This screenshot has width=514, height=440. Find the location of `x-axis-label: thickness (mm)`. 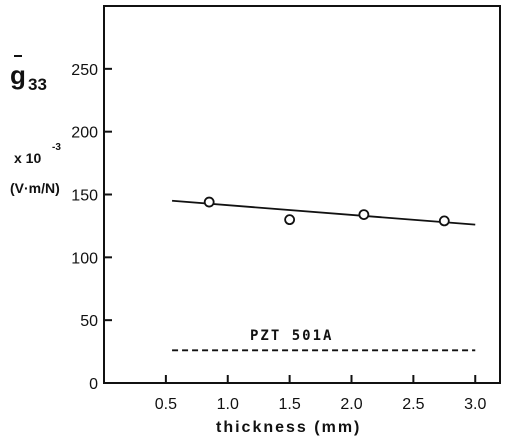

x-axis-label: thickness (mm) is located at coordinates (288, 427).